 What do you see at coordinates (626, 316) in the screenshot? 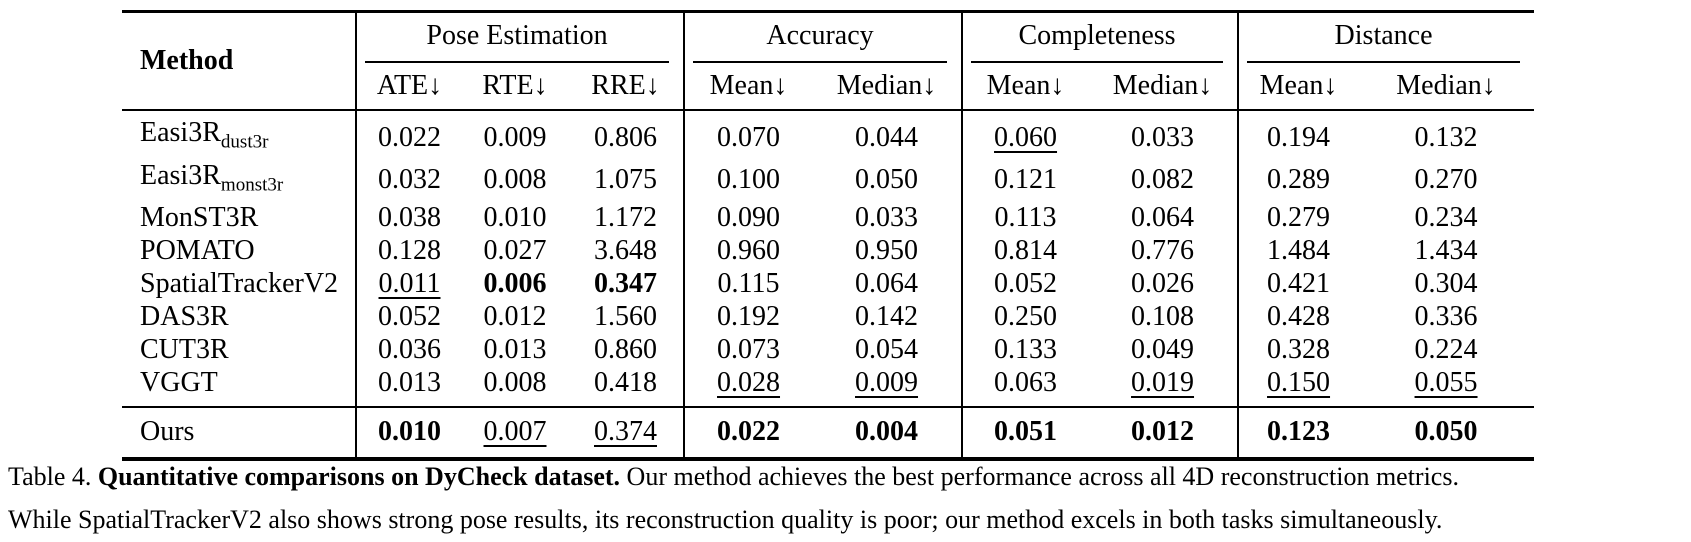
I see `value-cell: 1.560` at bounding box center [626, 316].